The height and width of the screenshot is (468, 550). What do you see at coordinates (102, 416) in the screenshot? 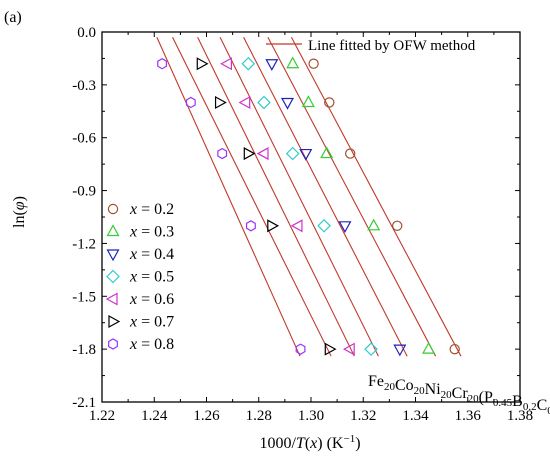
I see `x-tick-label: 1.22` at bounding box center [102, 416].